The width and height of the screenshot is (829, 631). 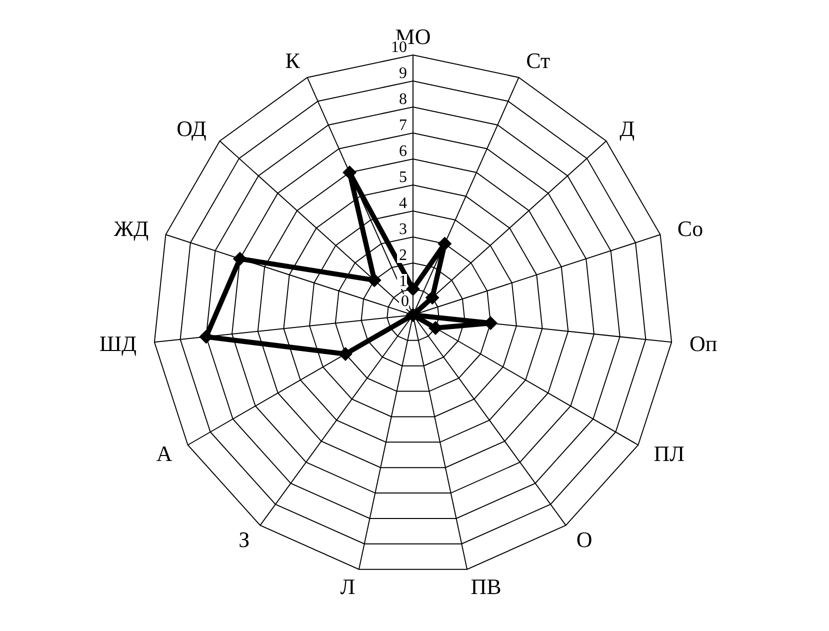 What do you see at coordinates (627, 128) in the screenshot?
I see `spoke-label: Д` at bounding box center [627, 128].